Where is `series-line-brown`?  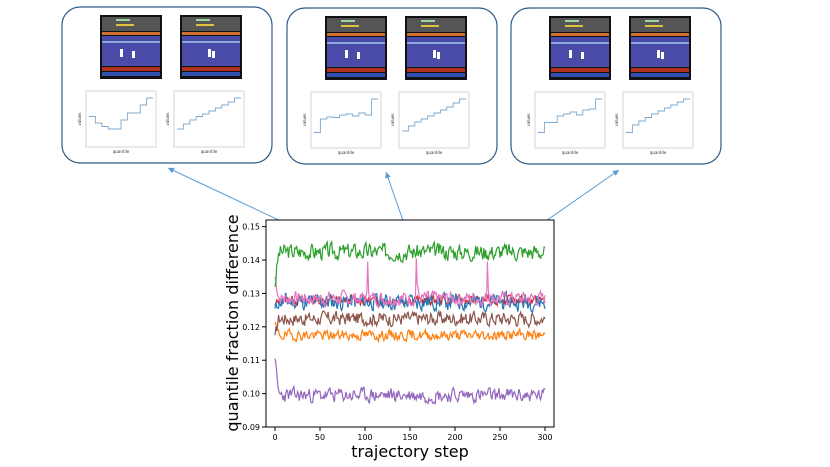 series-line-brown is located at coordinates (410, 322).